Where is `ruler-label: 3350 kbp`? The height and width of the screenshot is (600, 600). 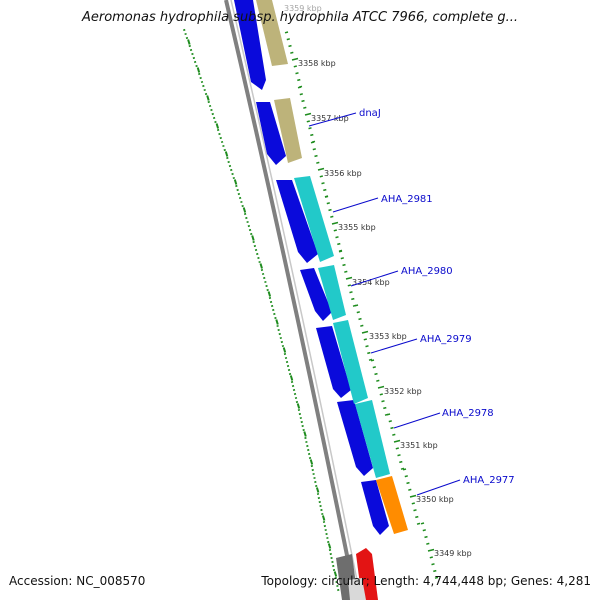 ruler-label: 3350 kbp is located at coordinates (435, 499).